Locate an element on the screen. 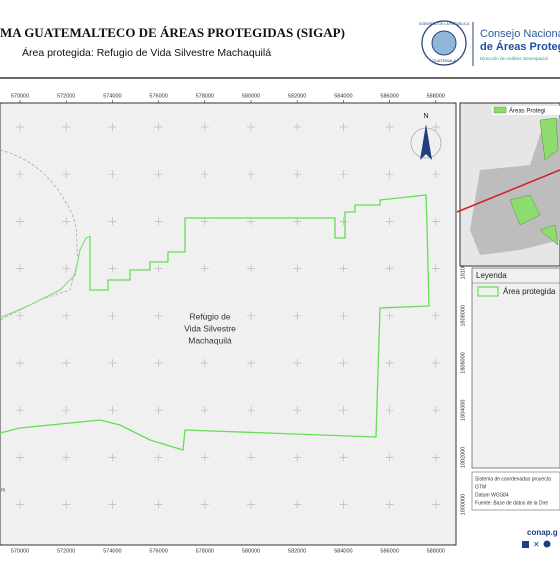 This screenshot has width=560, height=565. inset-legend is located at coordinates (526, 110).